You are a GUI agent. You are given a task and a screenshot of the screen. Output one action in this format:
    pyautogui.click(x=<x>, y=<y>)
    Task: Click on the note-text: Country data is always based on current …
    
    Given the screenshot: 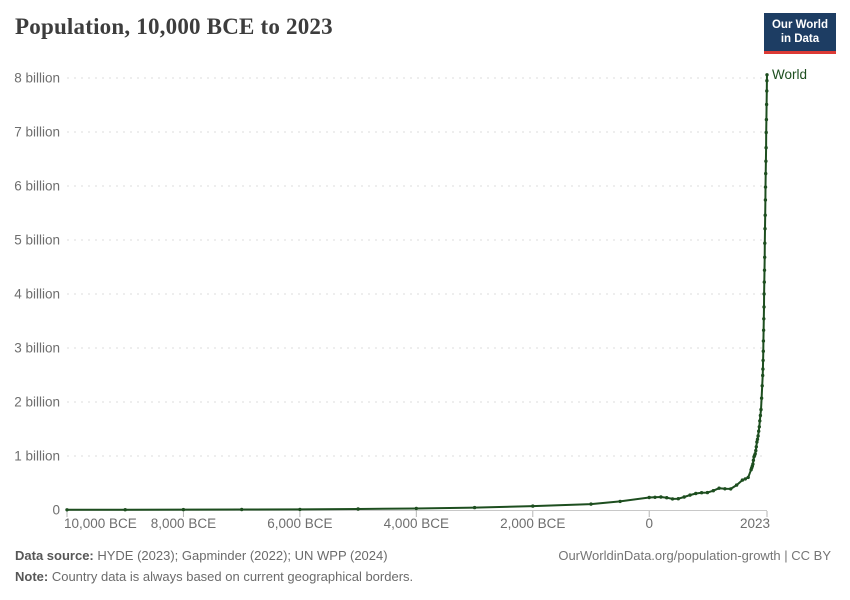 What is the action you would take?
    pyautogui.click(x=231, y=576)
    